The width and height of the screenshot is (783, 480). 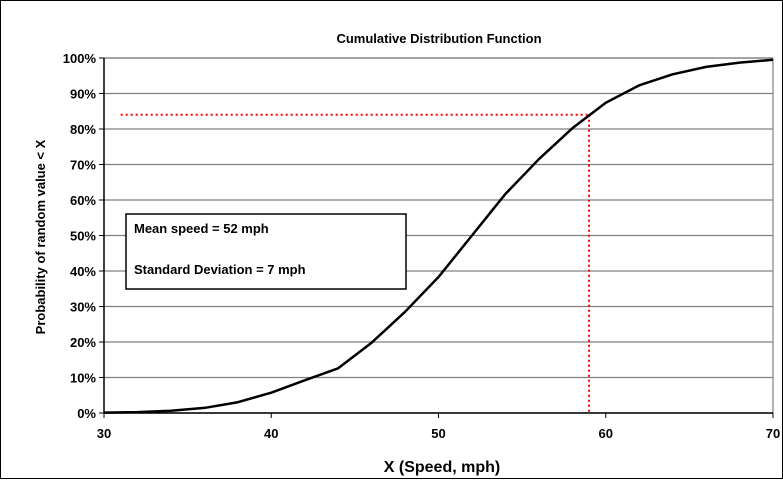 What do you see at coordinates (83, 94) in the screenshot?
I see `y-tick-label: 90%` at bounding box center [83, 94].